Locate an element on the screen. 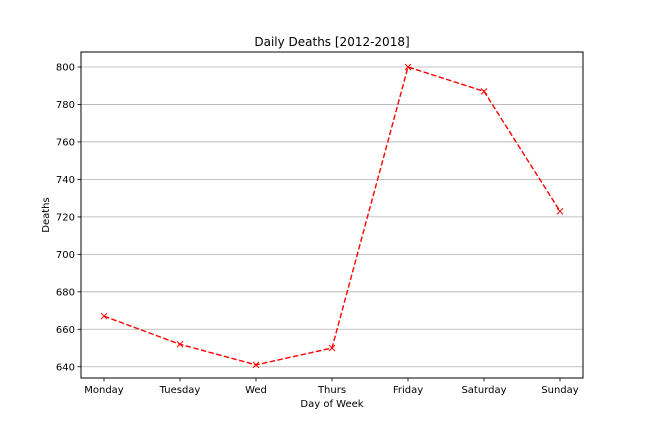 Image resolution: width=648 pixels, height=432 pixels. x-tick-label: Saturday is located at coordinates (483, 390).